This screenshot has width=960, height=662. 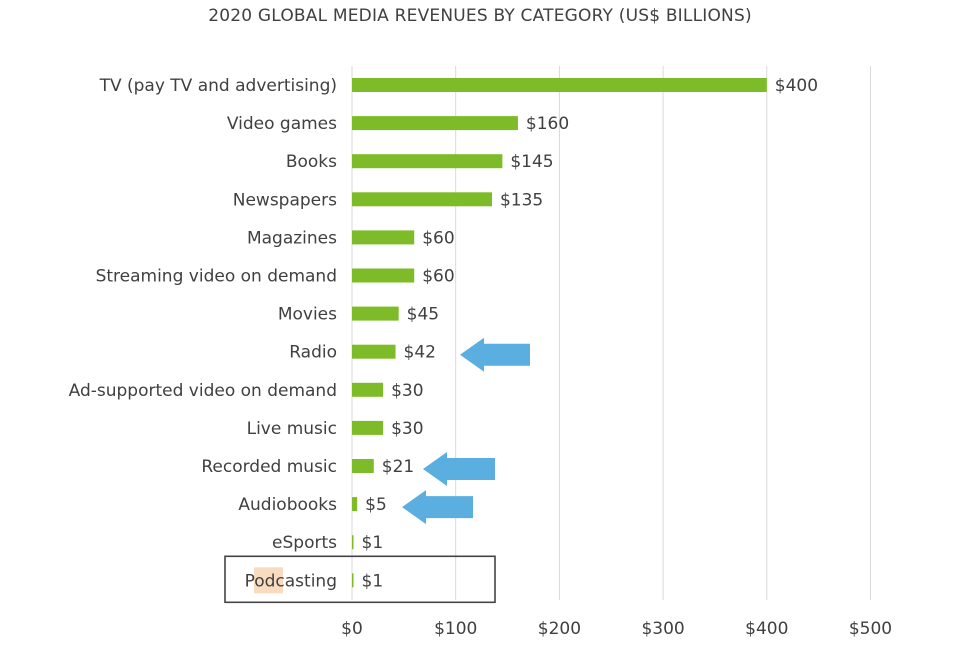 What do you see at coordinates (291, 581) in the screenshot?
I see `category-label: Podcasting` at bounding box center [291, 581].